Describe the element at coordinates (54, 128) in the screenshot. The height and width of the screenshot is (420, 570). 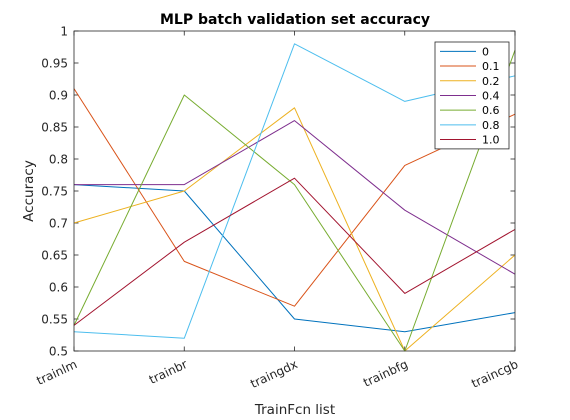
I see `y-tick-label: 0.85` at that location.